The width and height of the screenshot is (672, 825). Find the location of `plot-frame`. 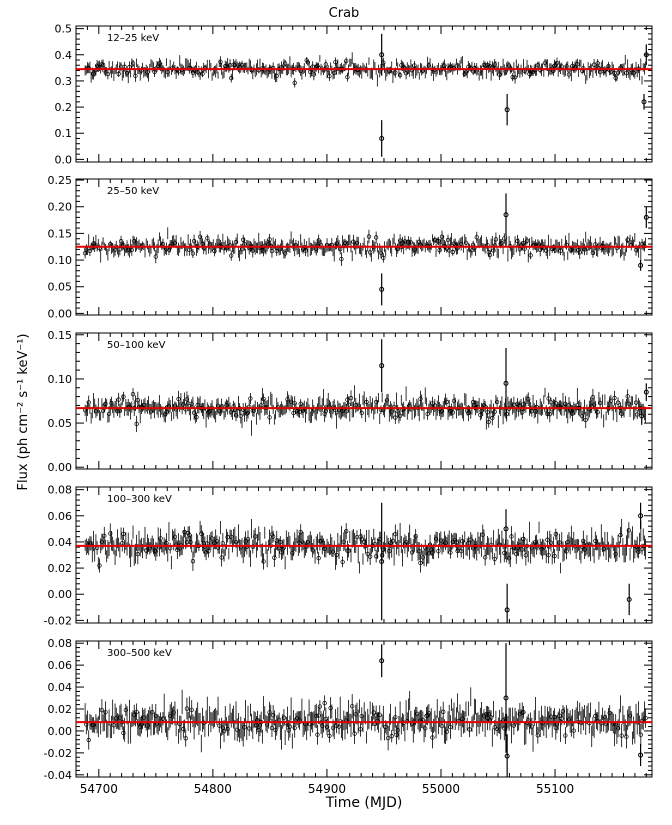

plot-frame is located at coordinates (364, 555).